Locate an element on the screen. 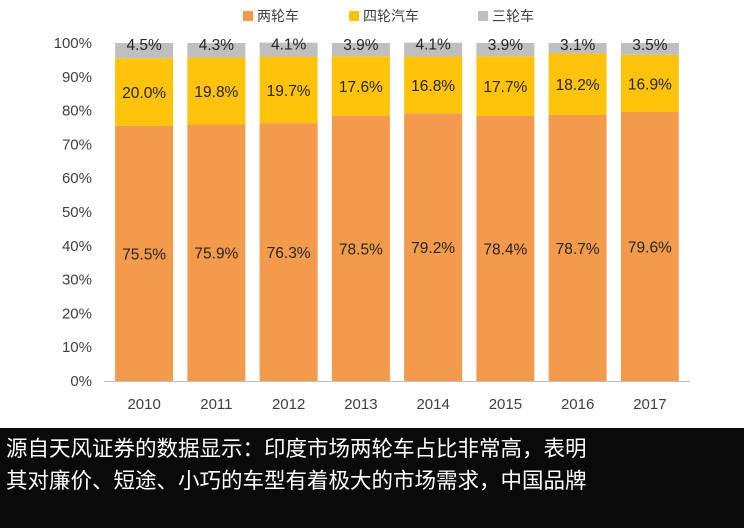 The width and height of the screenshot is (744, 528). y-tick-label: 0% is located at coordinates (81, 381).